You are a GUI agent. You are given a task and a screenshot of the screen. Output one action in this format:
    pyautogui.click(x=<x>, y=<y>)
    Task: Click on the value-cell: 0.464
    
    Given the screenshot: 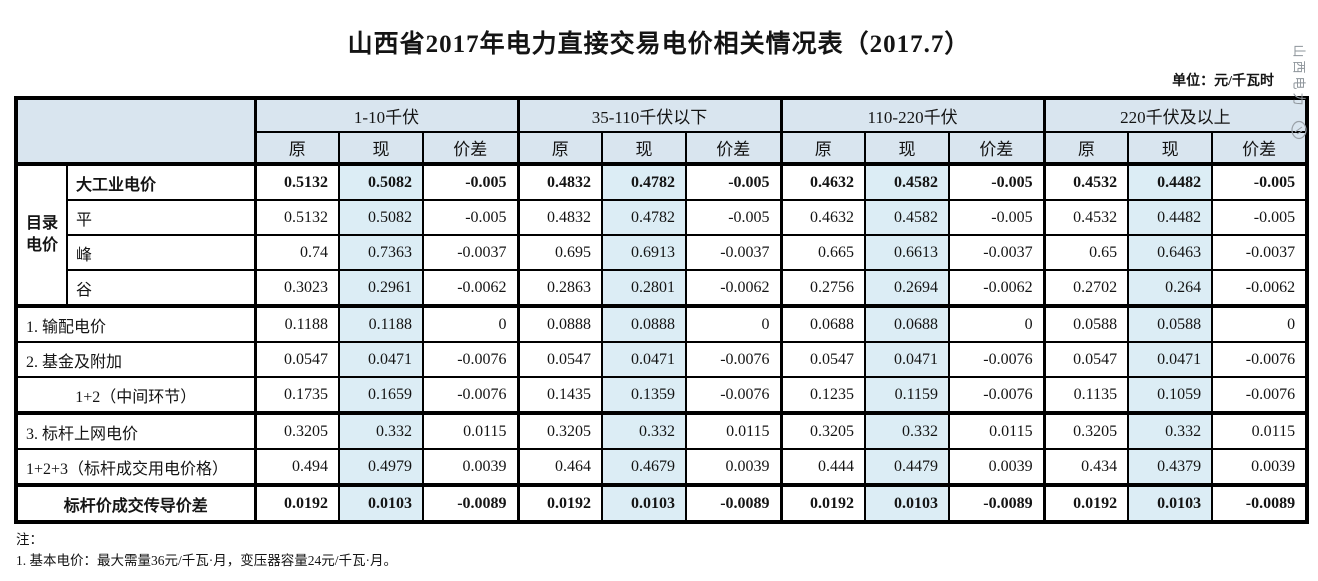 What is the action you would take?
    pyautogui.click(x=560, y=467)
    